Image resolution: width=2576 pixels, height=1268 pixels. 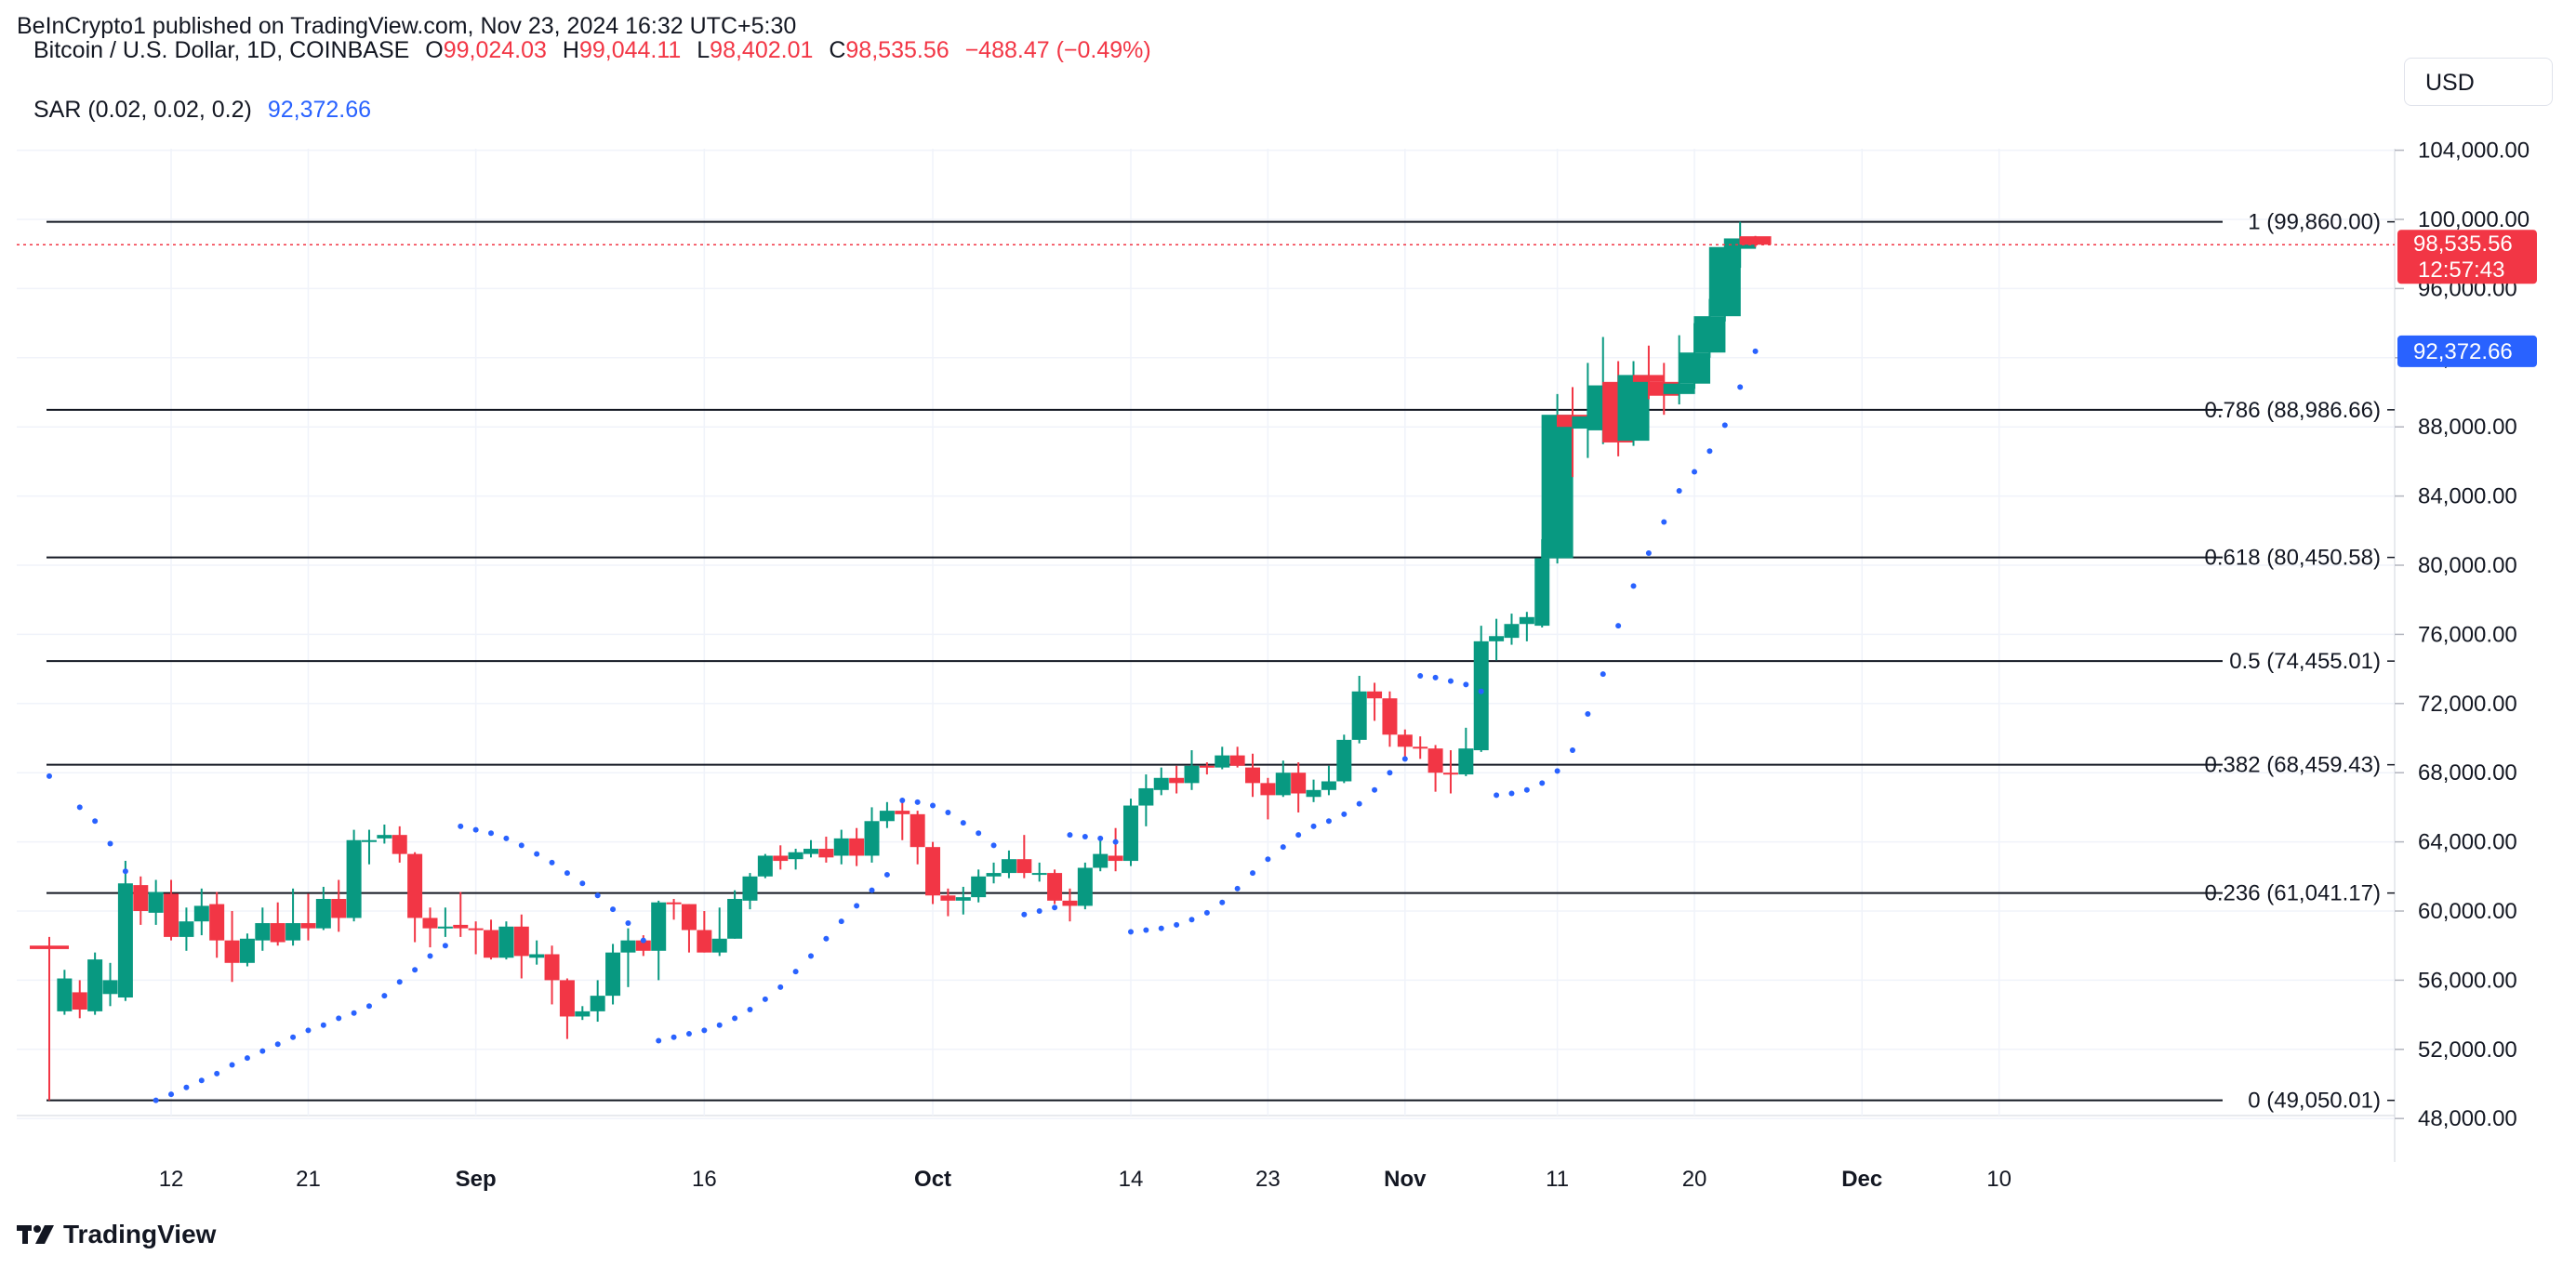 What do you see at coordinates (2478, 82) in the screenshot?
I see `currency-button: USD` at bounding box center [2478, 82].